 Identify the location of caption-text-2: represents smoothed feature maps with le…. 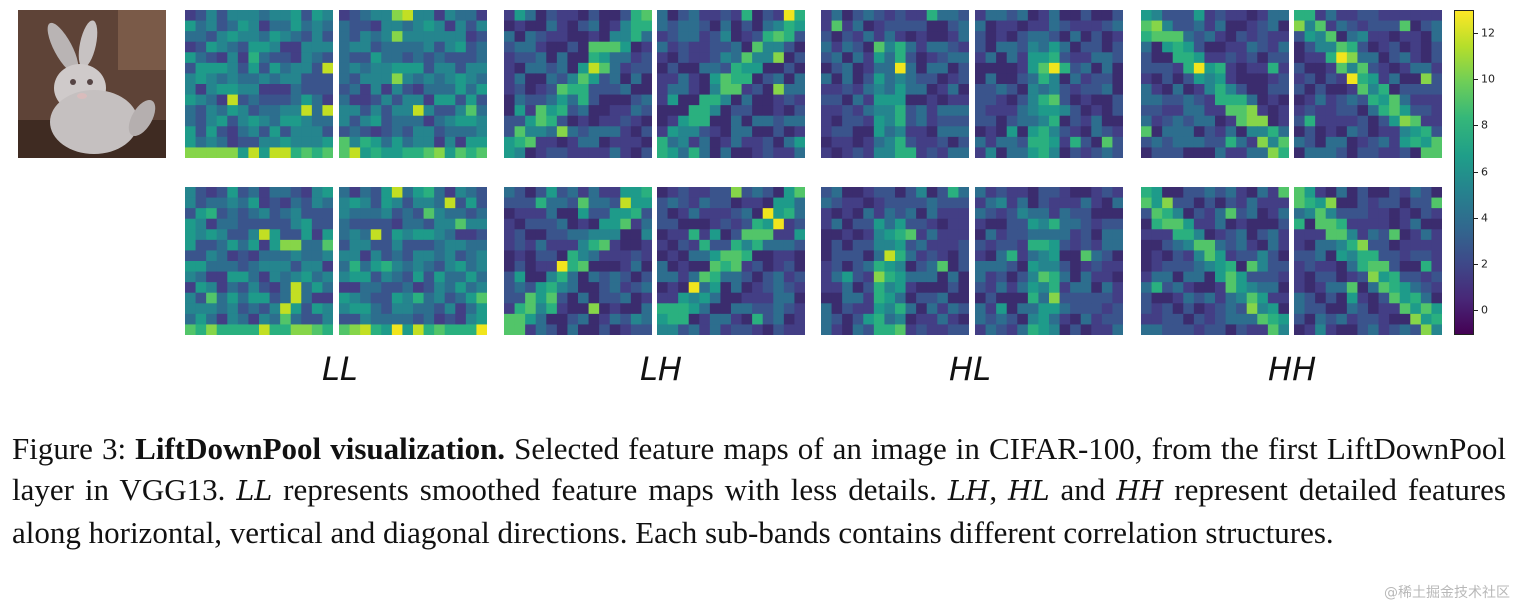
(610, 489).